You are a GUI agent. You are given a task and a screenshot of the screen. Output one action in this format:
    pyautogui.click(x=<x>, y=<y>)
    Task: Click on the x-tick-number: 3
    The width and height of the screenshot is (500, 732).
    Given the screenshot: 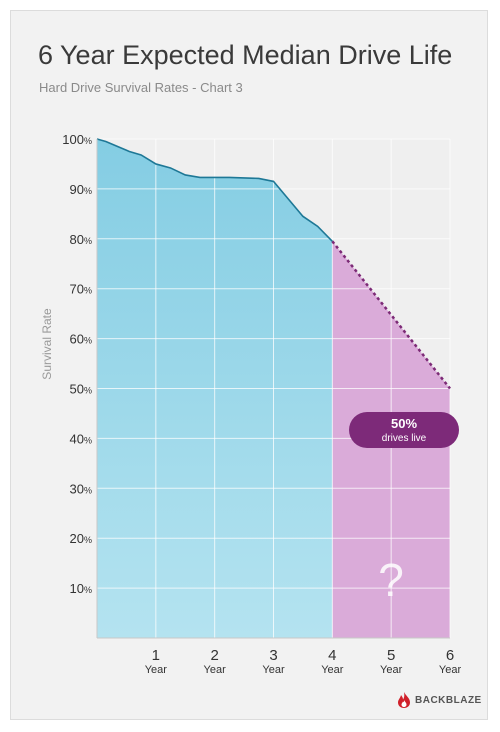 What is the action you would take?
    pyautogui.click(x=273, y=655)
    